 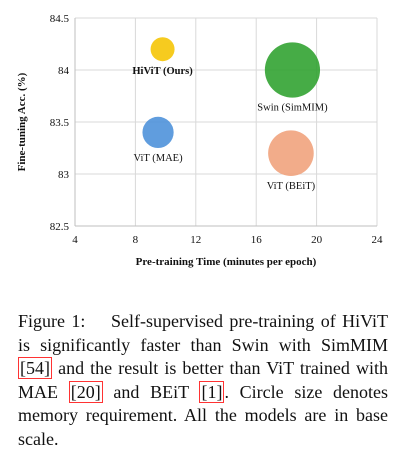 I want to click on citation-link-54: [54], so click(x=35, y=368).